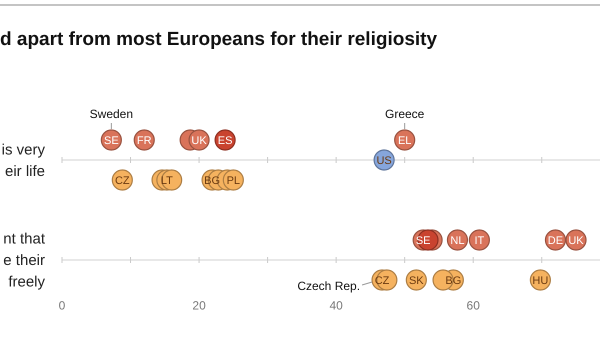 The height and width of the screenshot is (337, 600). I want to click on annotation: Czech Rep., so click(328, 286).